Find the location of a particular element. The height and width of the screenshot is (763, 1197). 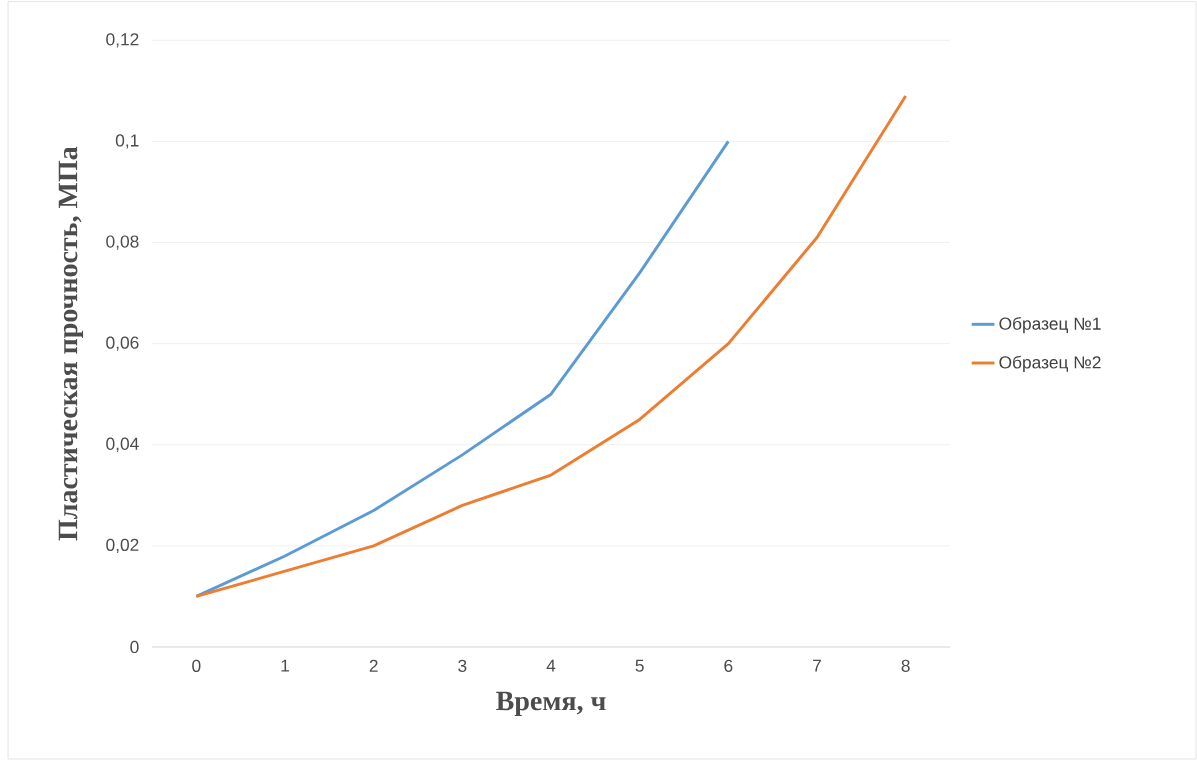

legend-label: Образец №2 is located at coordinates (1050, 363).